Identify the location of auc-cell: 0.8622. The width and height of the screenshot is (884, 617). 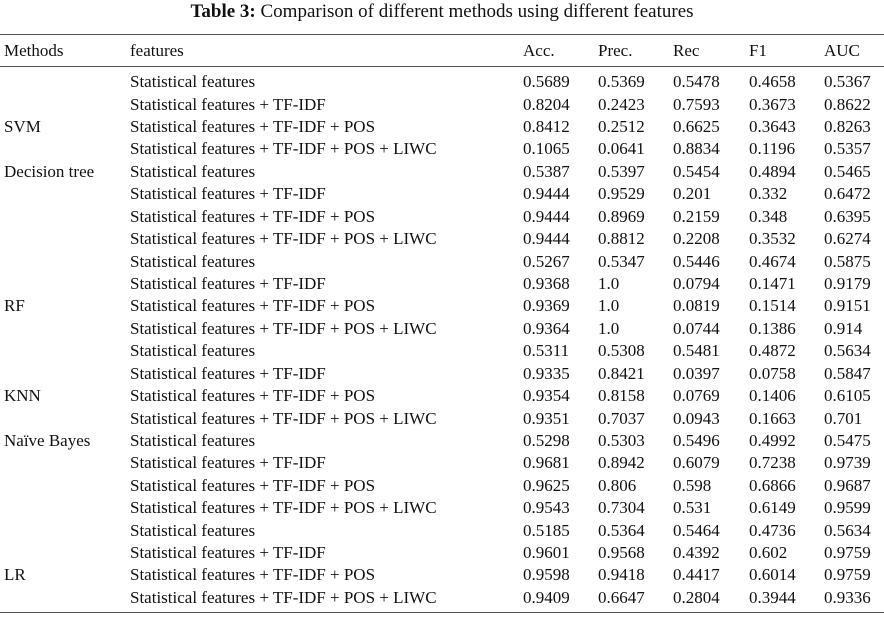
(847, 104).